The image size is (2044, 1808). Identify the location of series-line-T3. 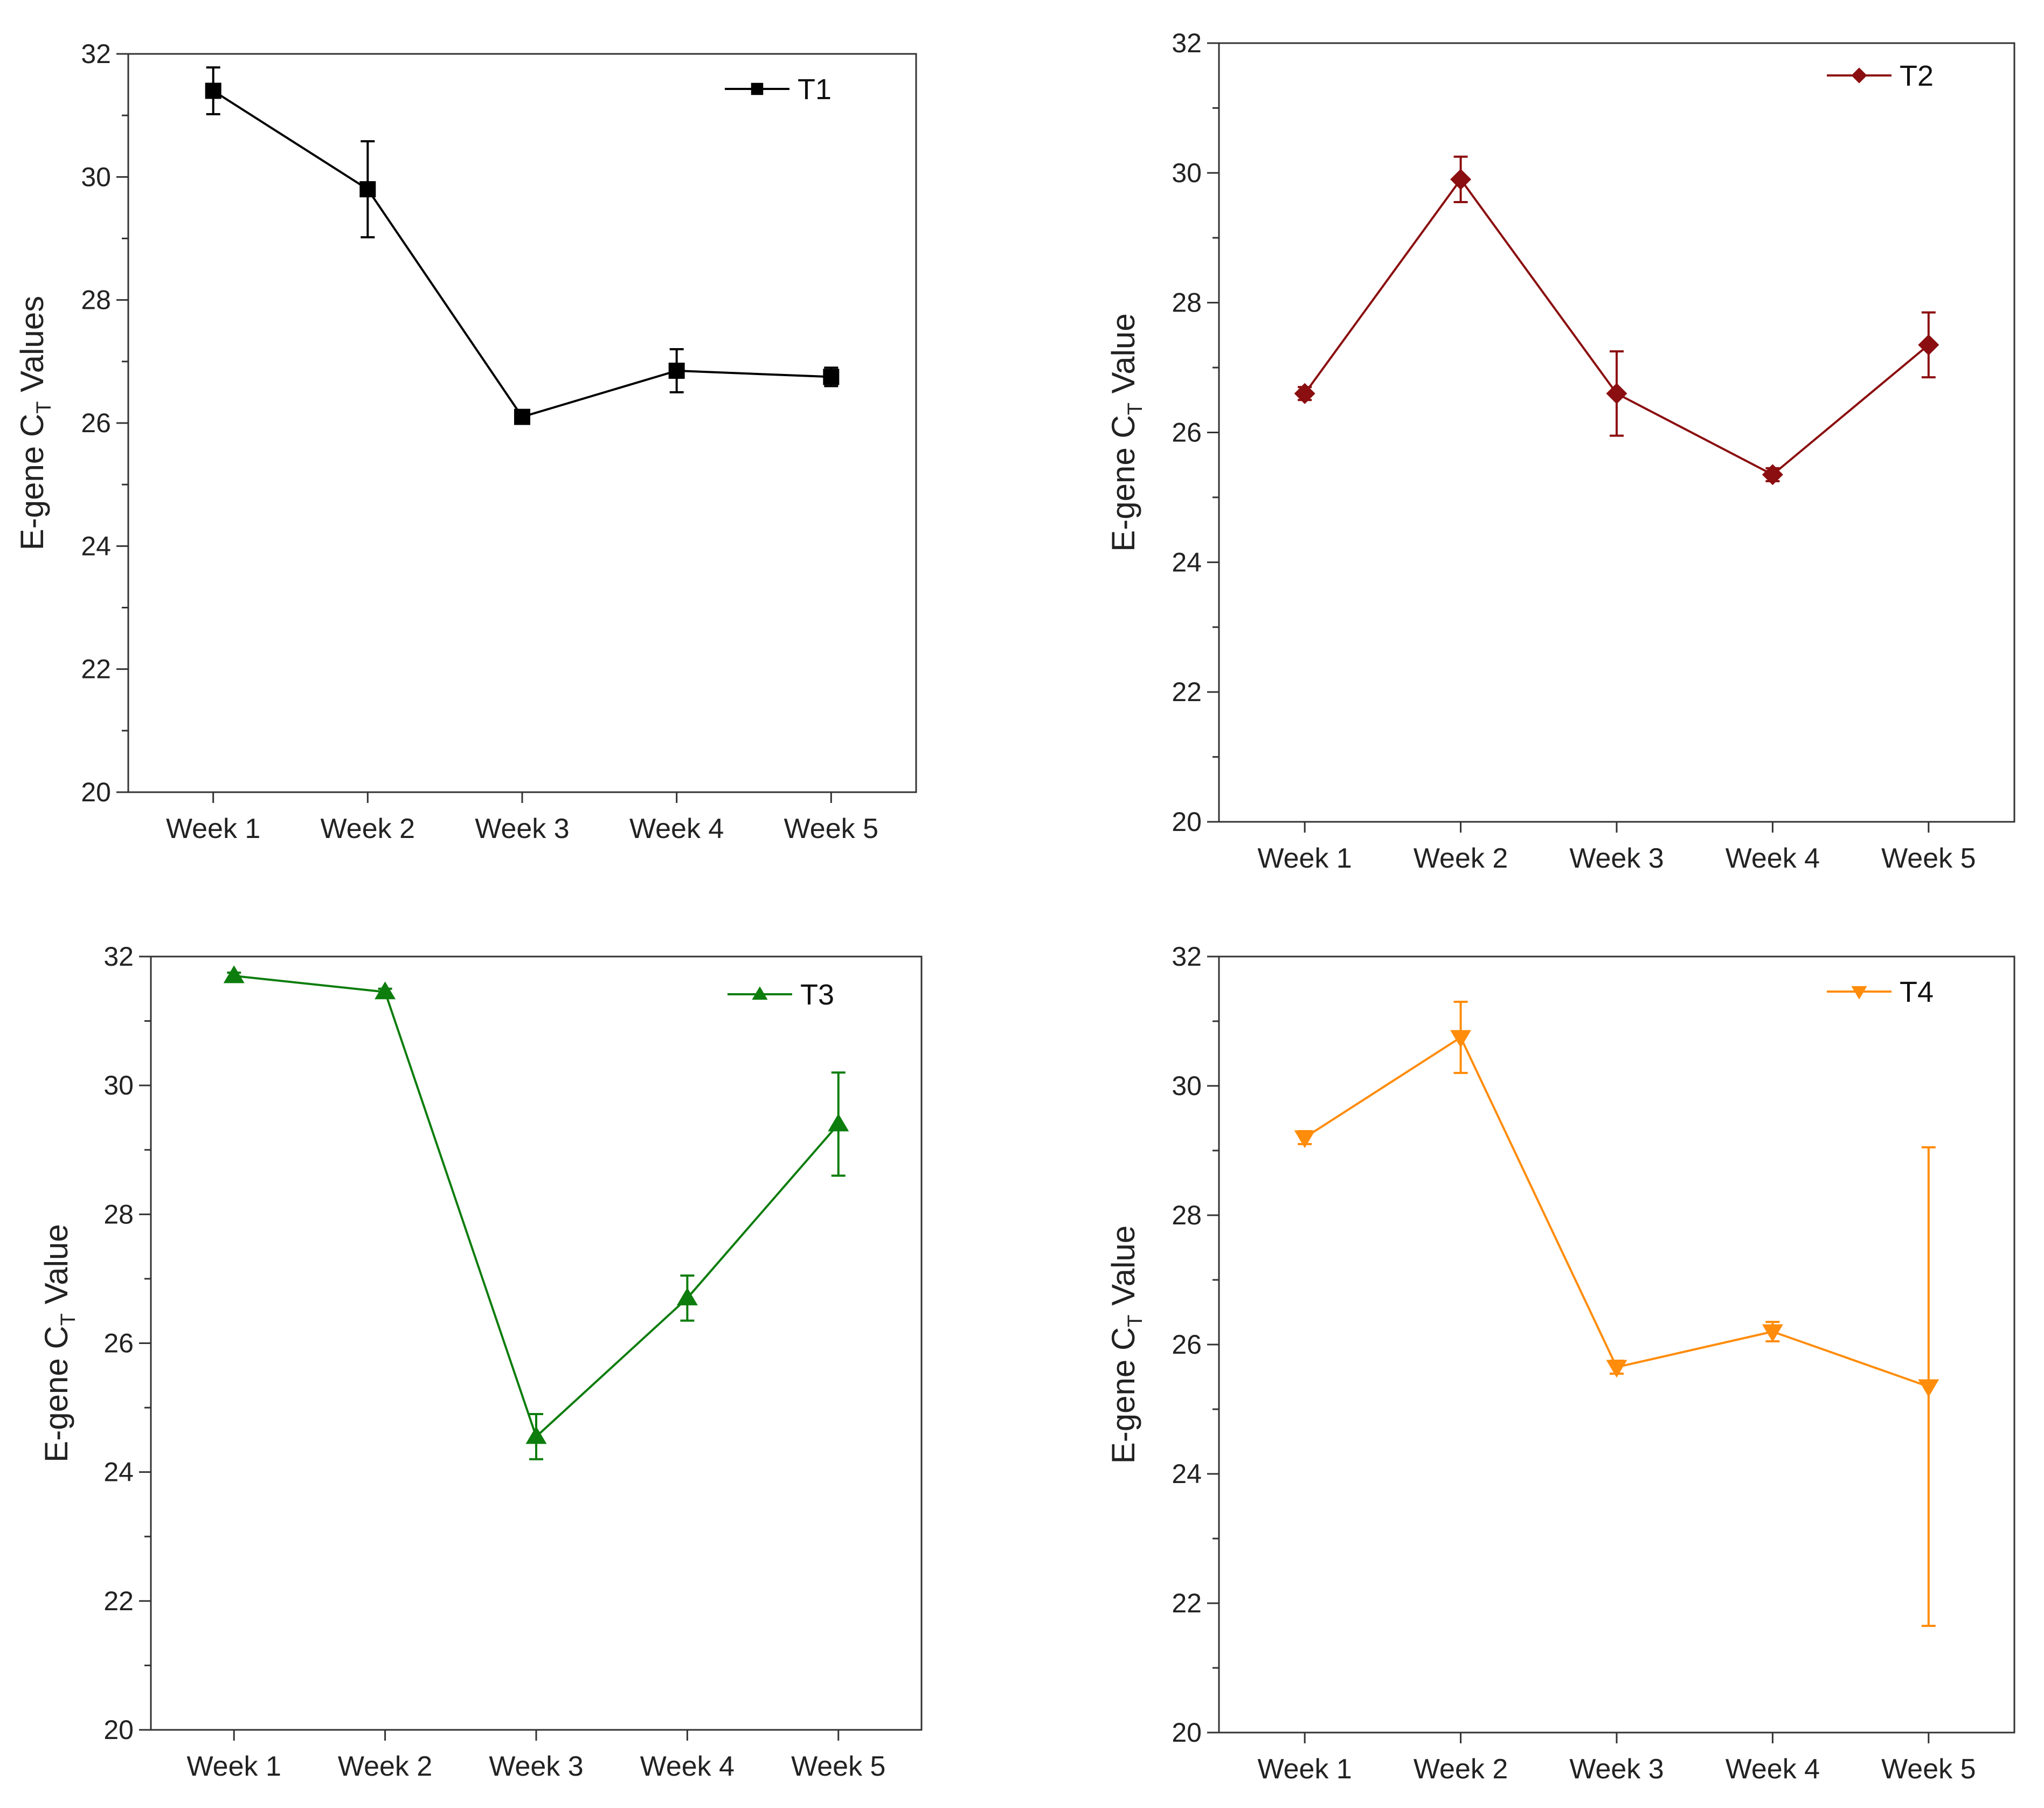
(537, 1206).